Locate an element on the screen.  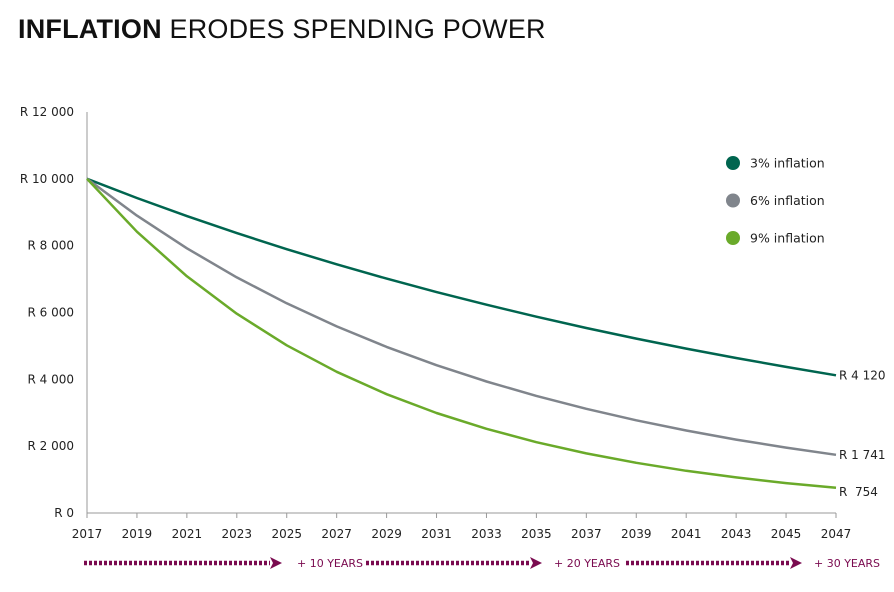
y-tick-label: R 4 000 is located at coordinates (50, 379).